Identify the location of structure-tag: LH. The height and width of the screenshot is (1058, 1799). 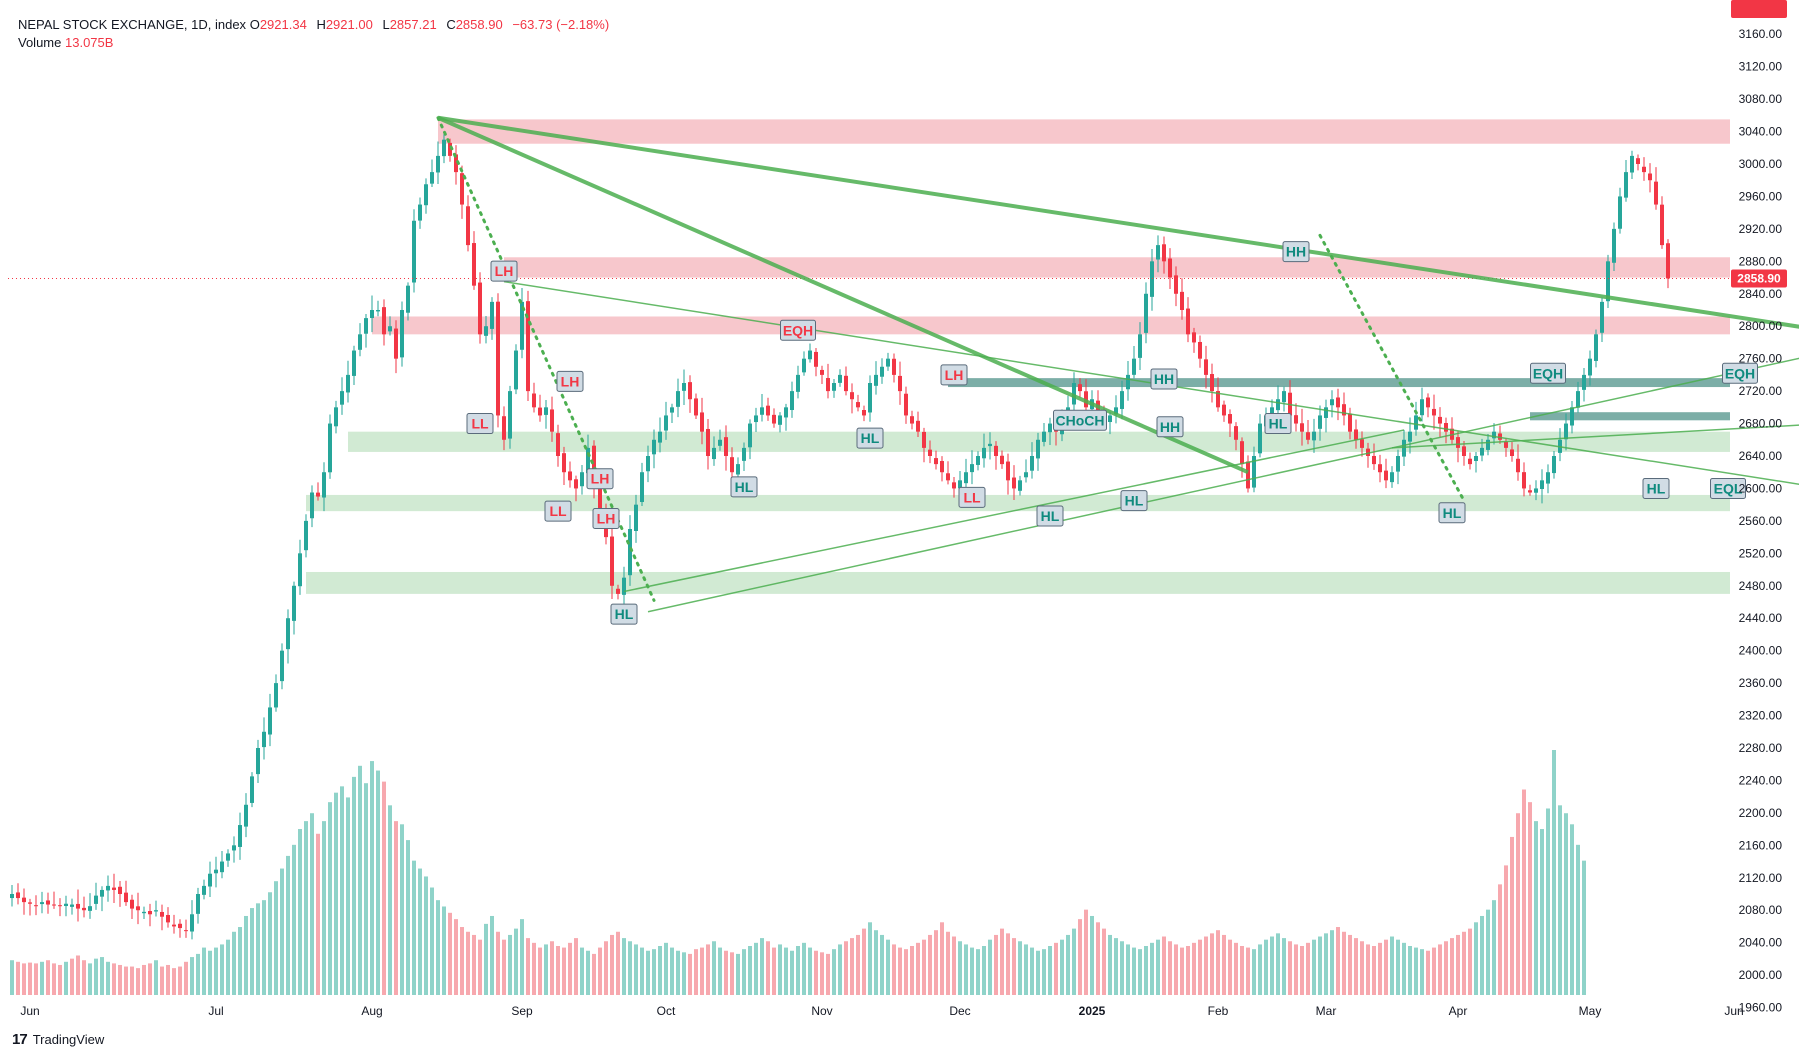
(606, 518).